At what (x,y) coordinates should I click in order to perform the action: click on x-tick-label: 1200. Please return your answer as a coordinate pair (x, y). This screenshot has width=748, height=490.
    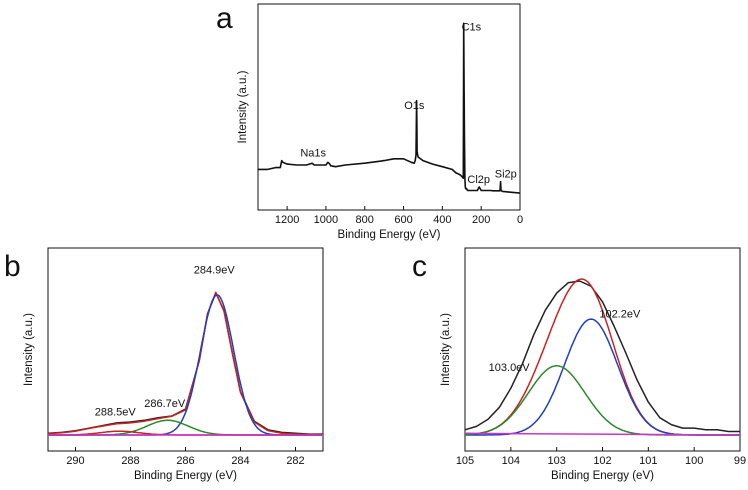
    Looking at the image, I should click on (287, 220).